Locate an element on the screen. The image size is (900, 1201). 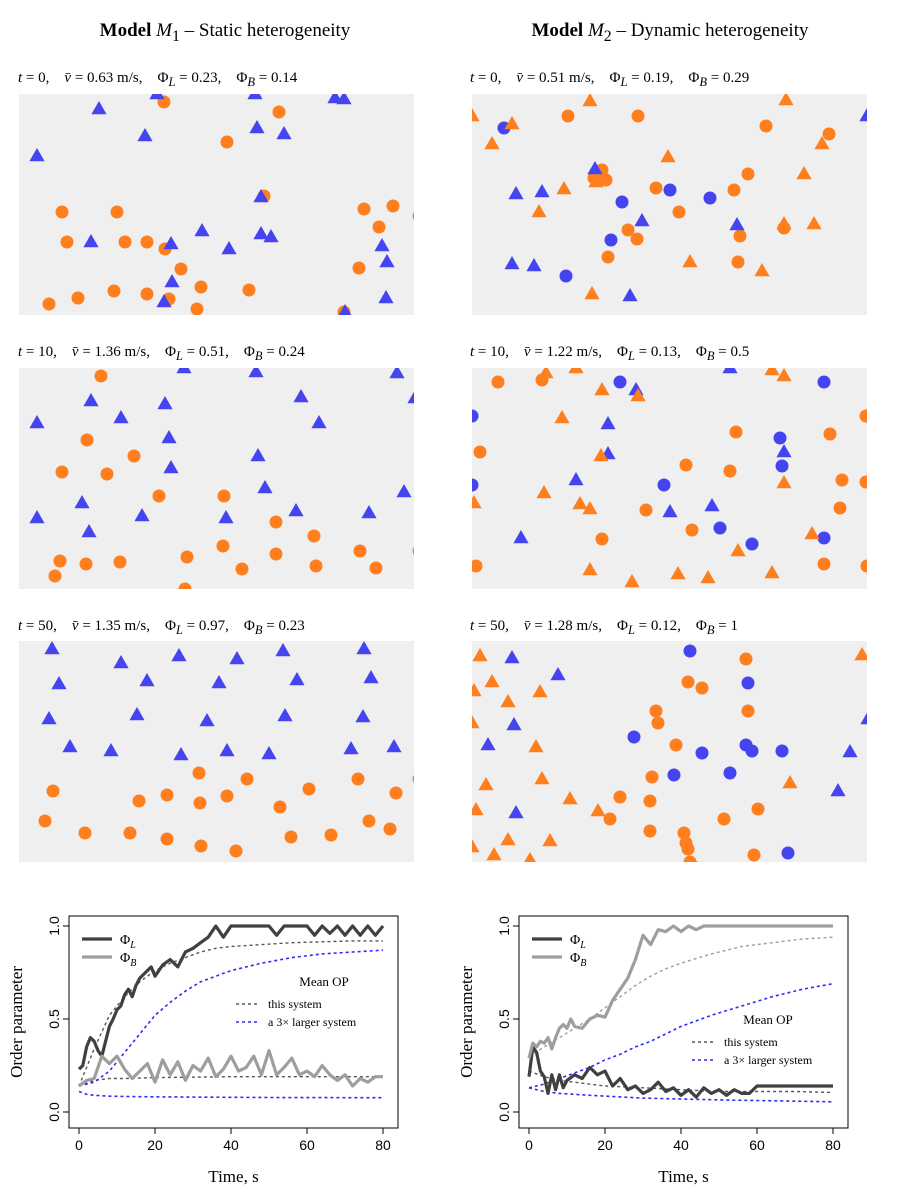
snapshot-panel-m2-t10 is located at coordinates (669, 478).